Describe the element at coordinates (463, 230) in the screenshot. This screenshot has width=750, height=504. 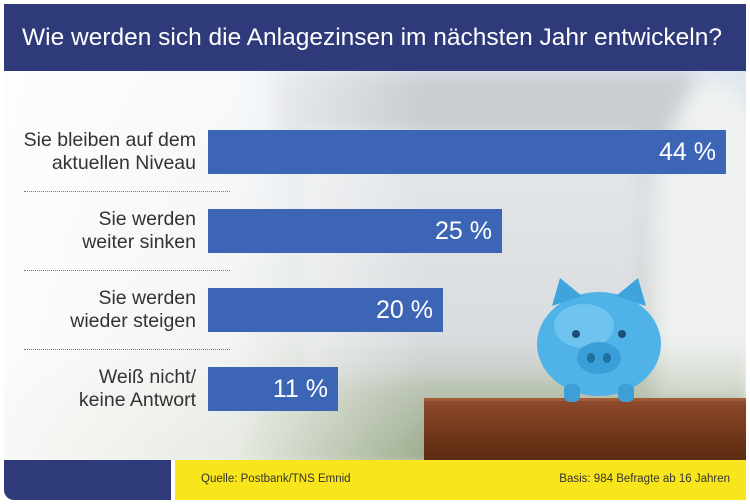
I see `value-label: 25 %` at that location.